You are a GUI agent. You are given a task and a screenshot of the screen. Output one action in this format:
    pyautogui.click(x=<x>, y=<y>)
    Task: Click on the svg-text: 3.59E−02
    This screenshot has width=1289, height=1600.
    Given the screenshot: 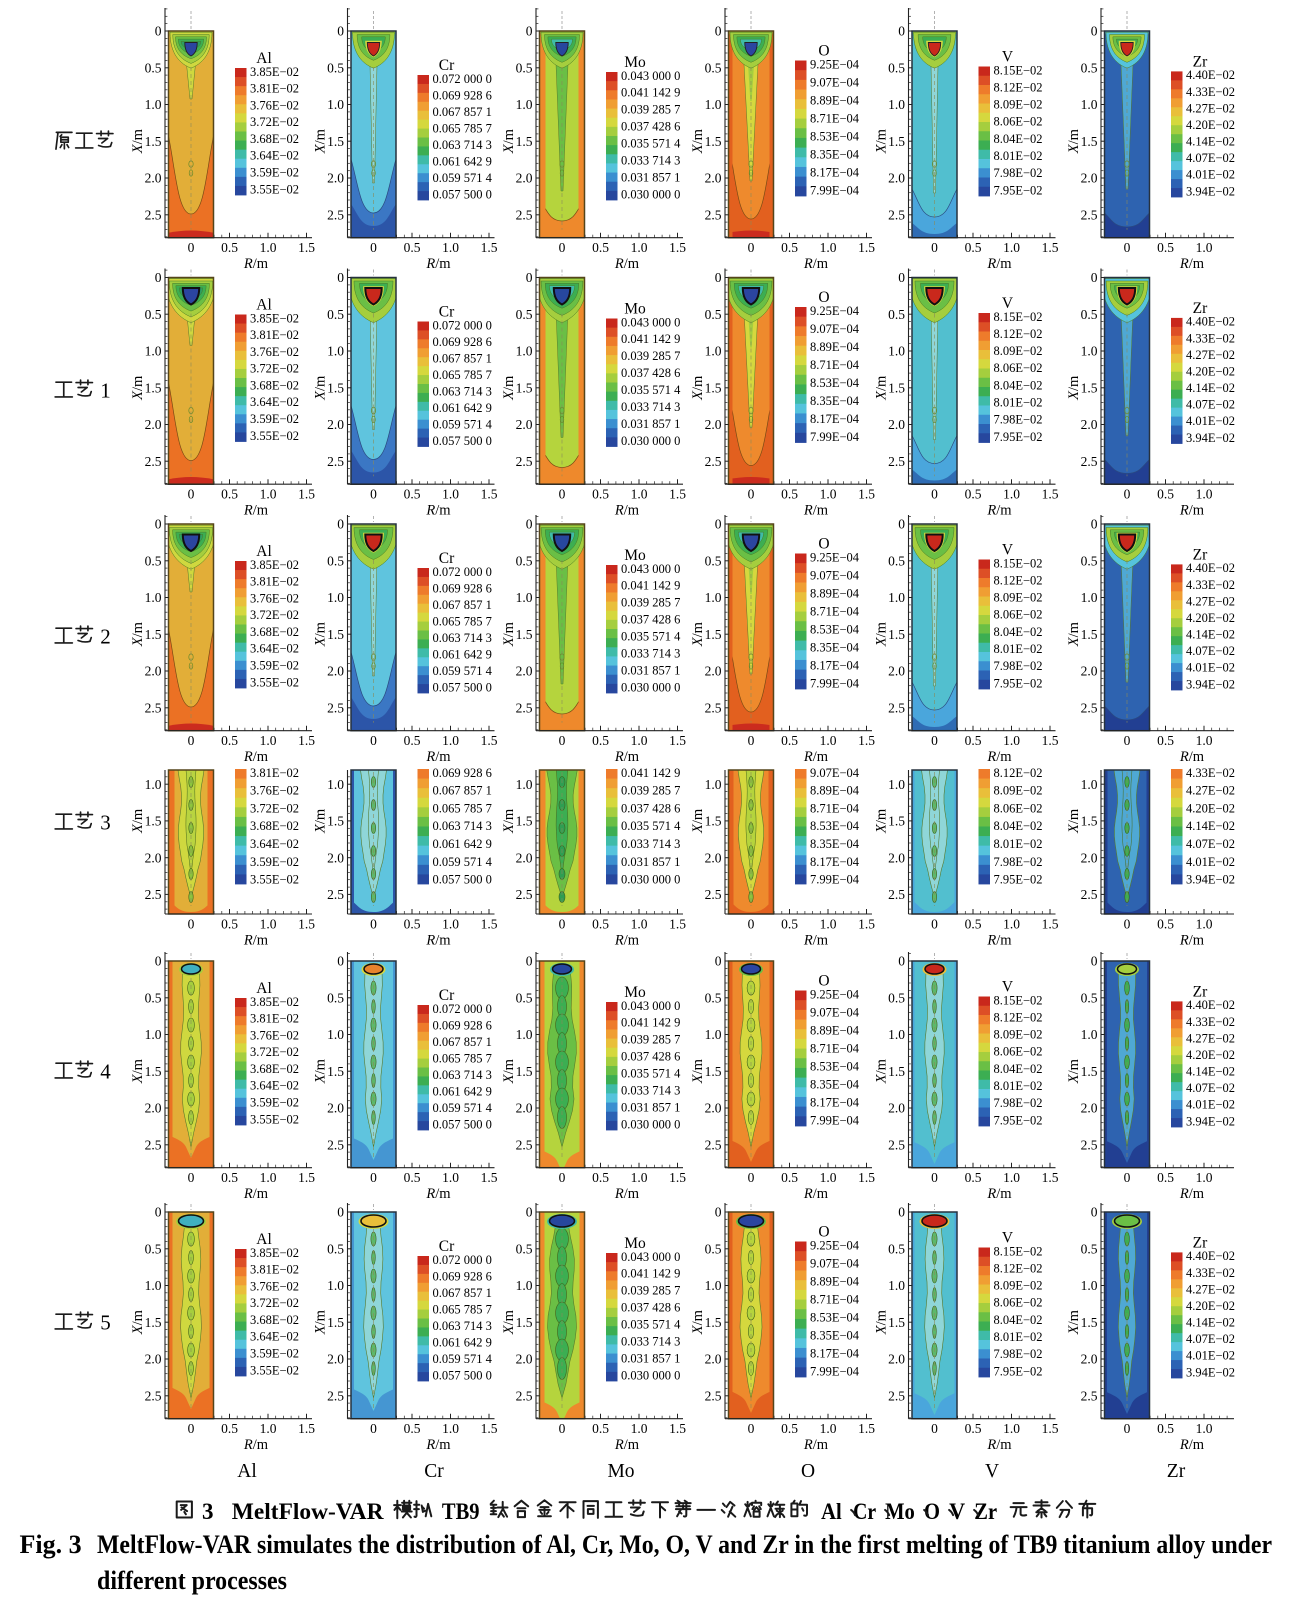 What is the action you would take?
    pyautogui.click(x=274, y=1103)
    